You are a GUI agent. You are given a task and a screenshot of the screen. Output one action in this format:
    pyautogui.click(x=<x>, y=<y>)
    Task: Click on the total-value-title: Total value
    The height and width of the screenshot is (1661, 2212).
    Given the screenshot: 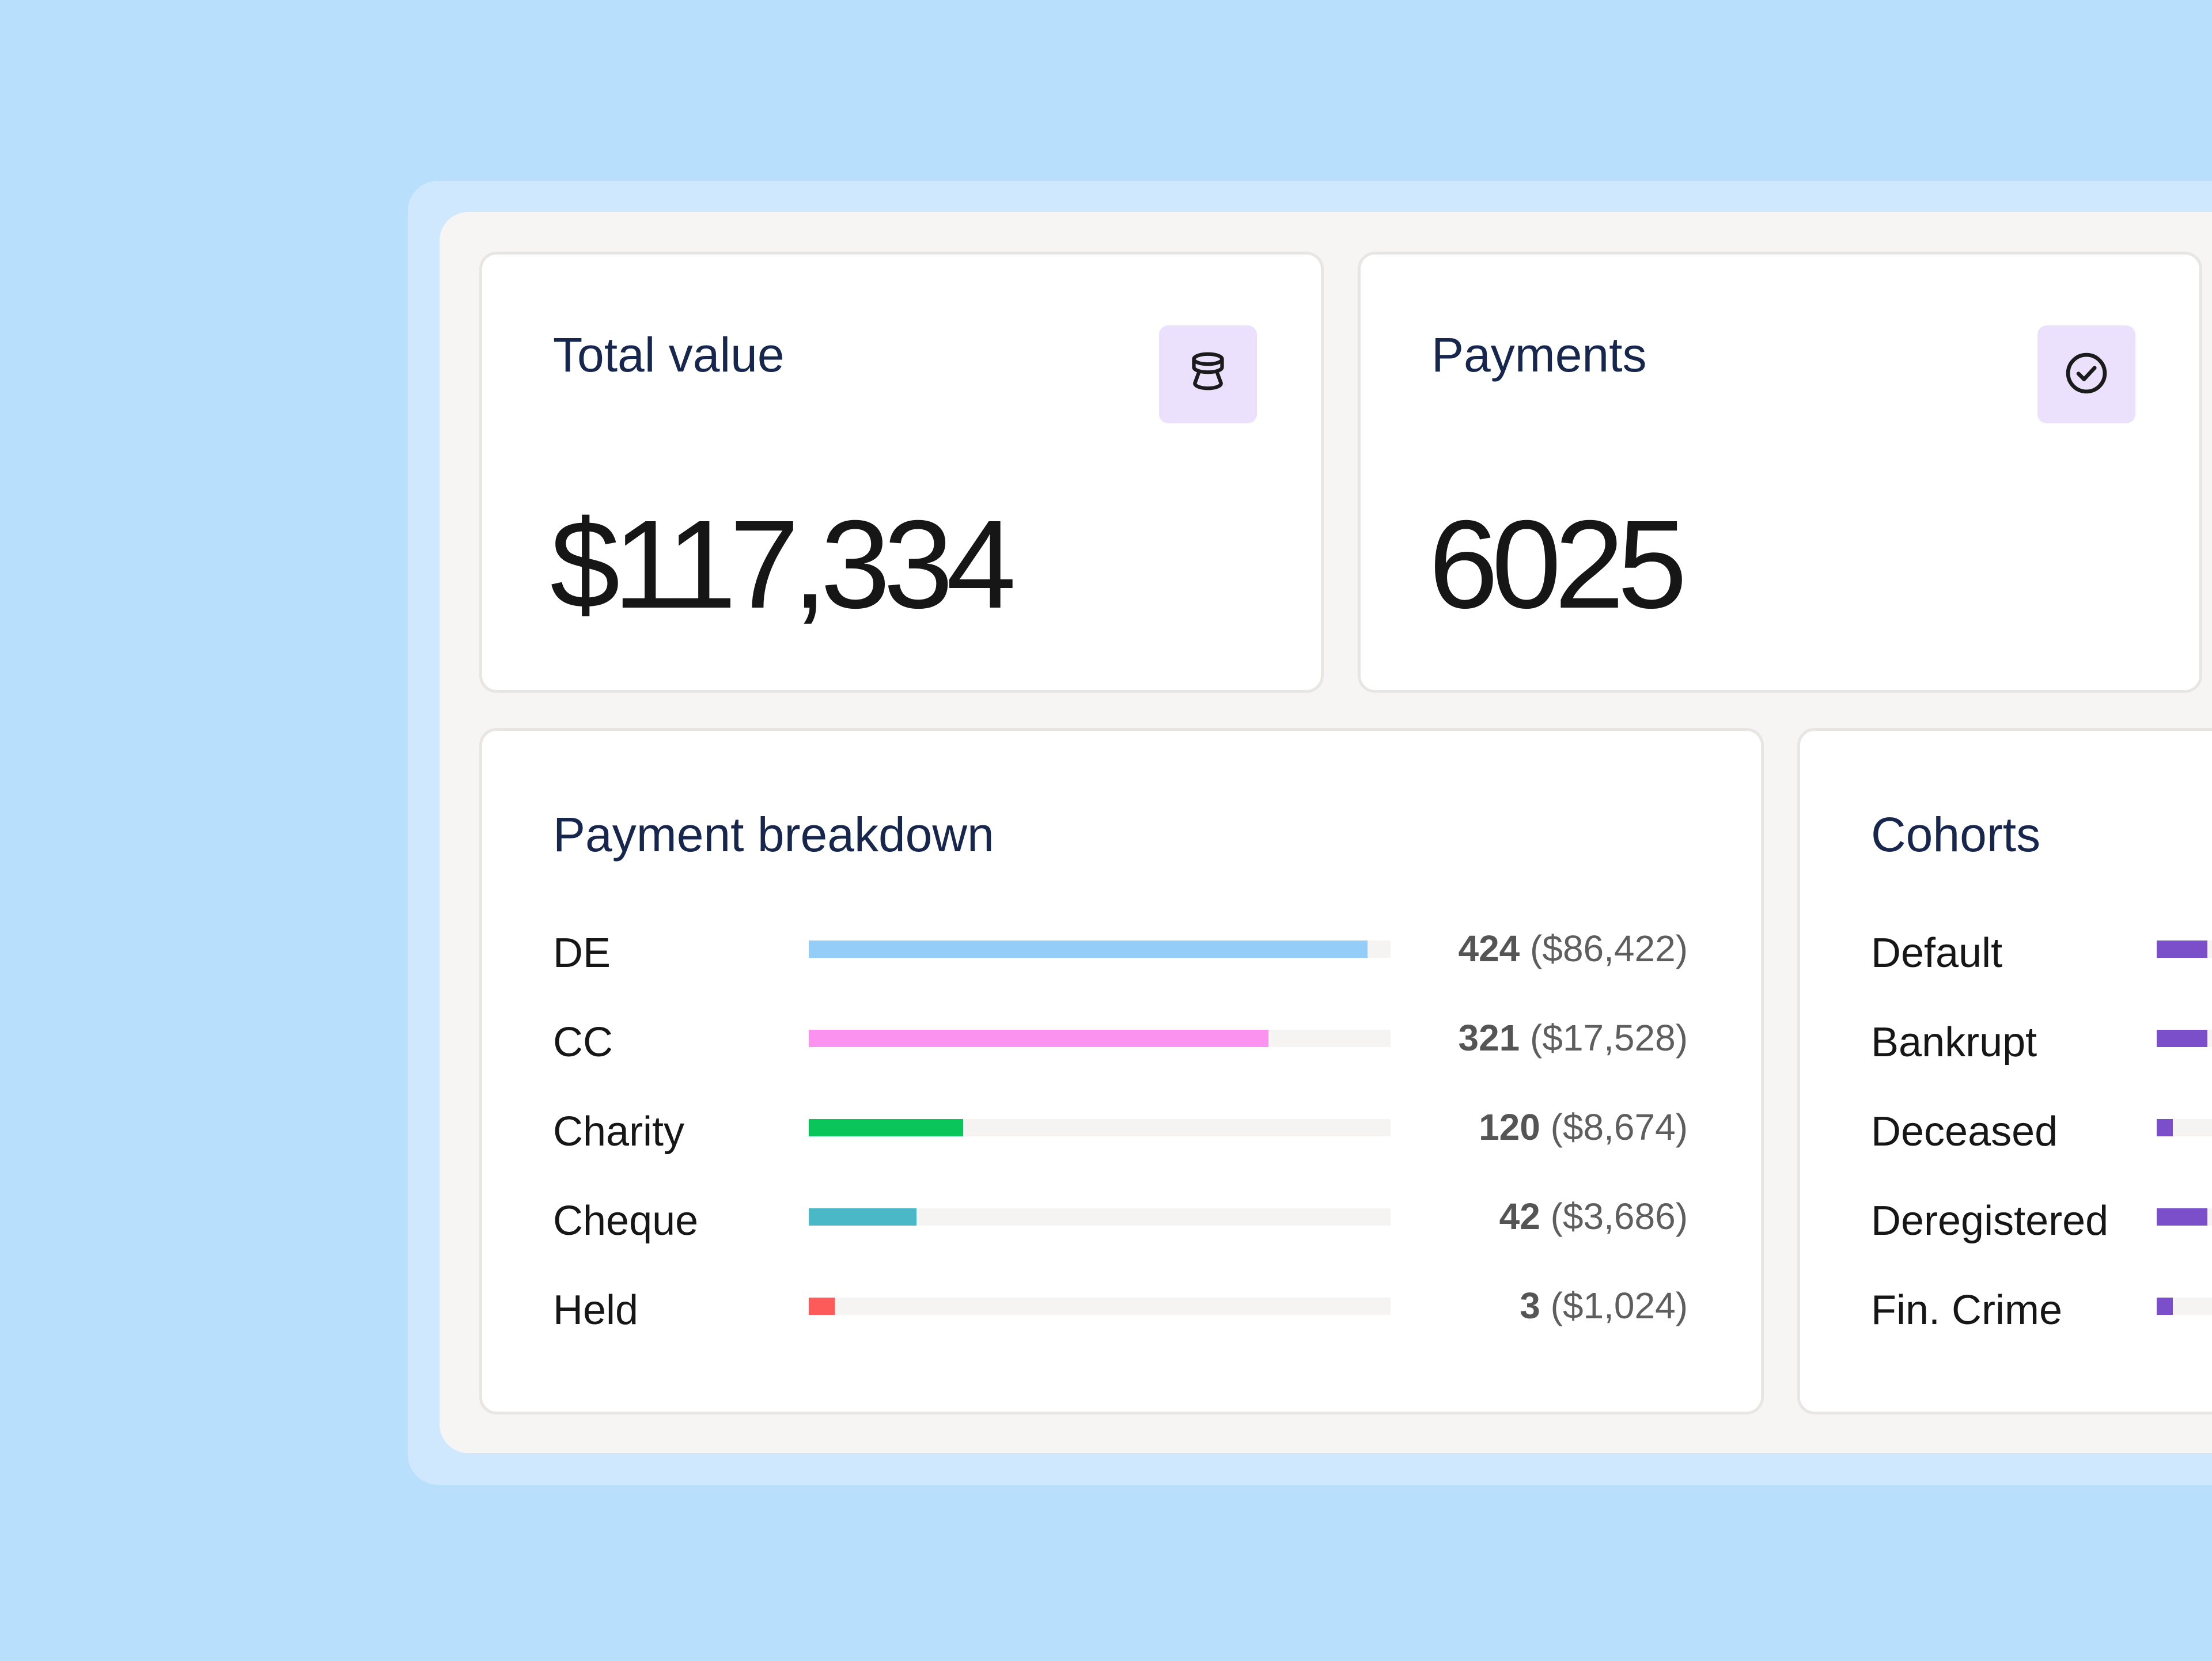 What is the action you would take?
    pyautogui.click(x=669, y=355)
    